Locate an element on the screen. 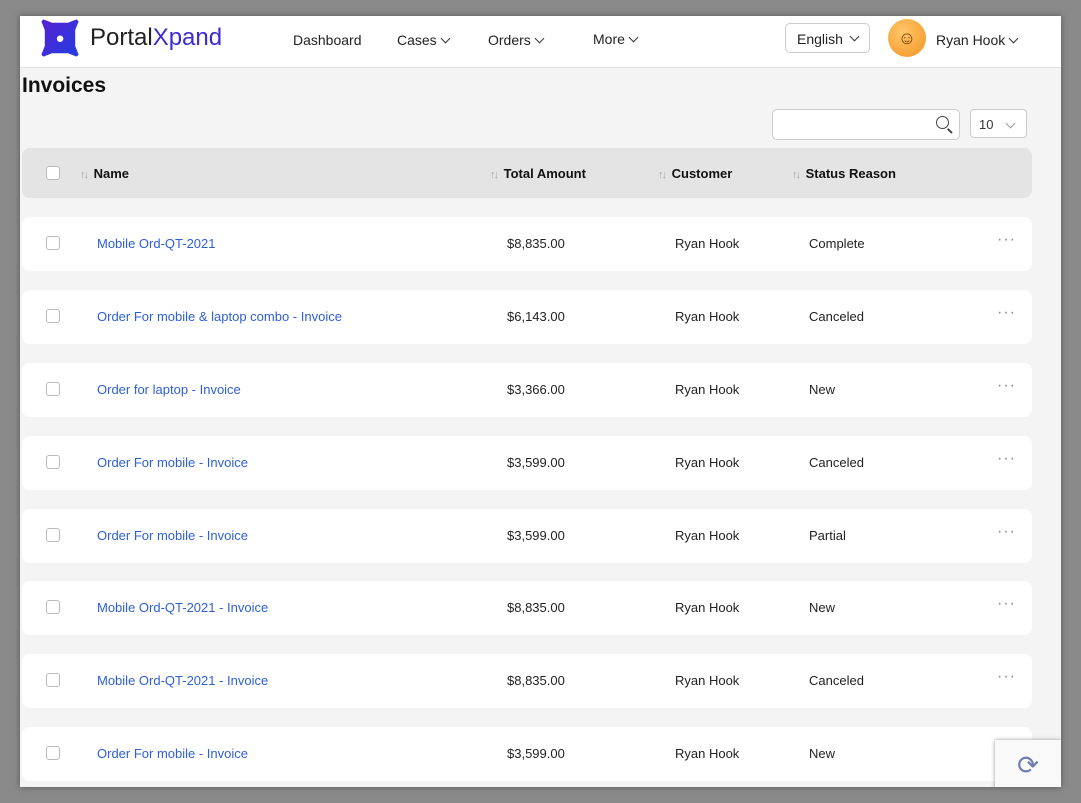  search-input is located at coordinates (866, 124).